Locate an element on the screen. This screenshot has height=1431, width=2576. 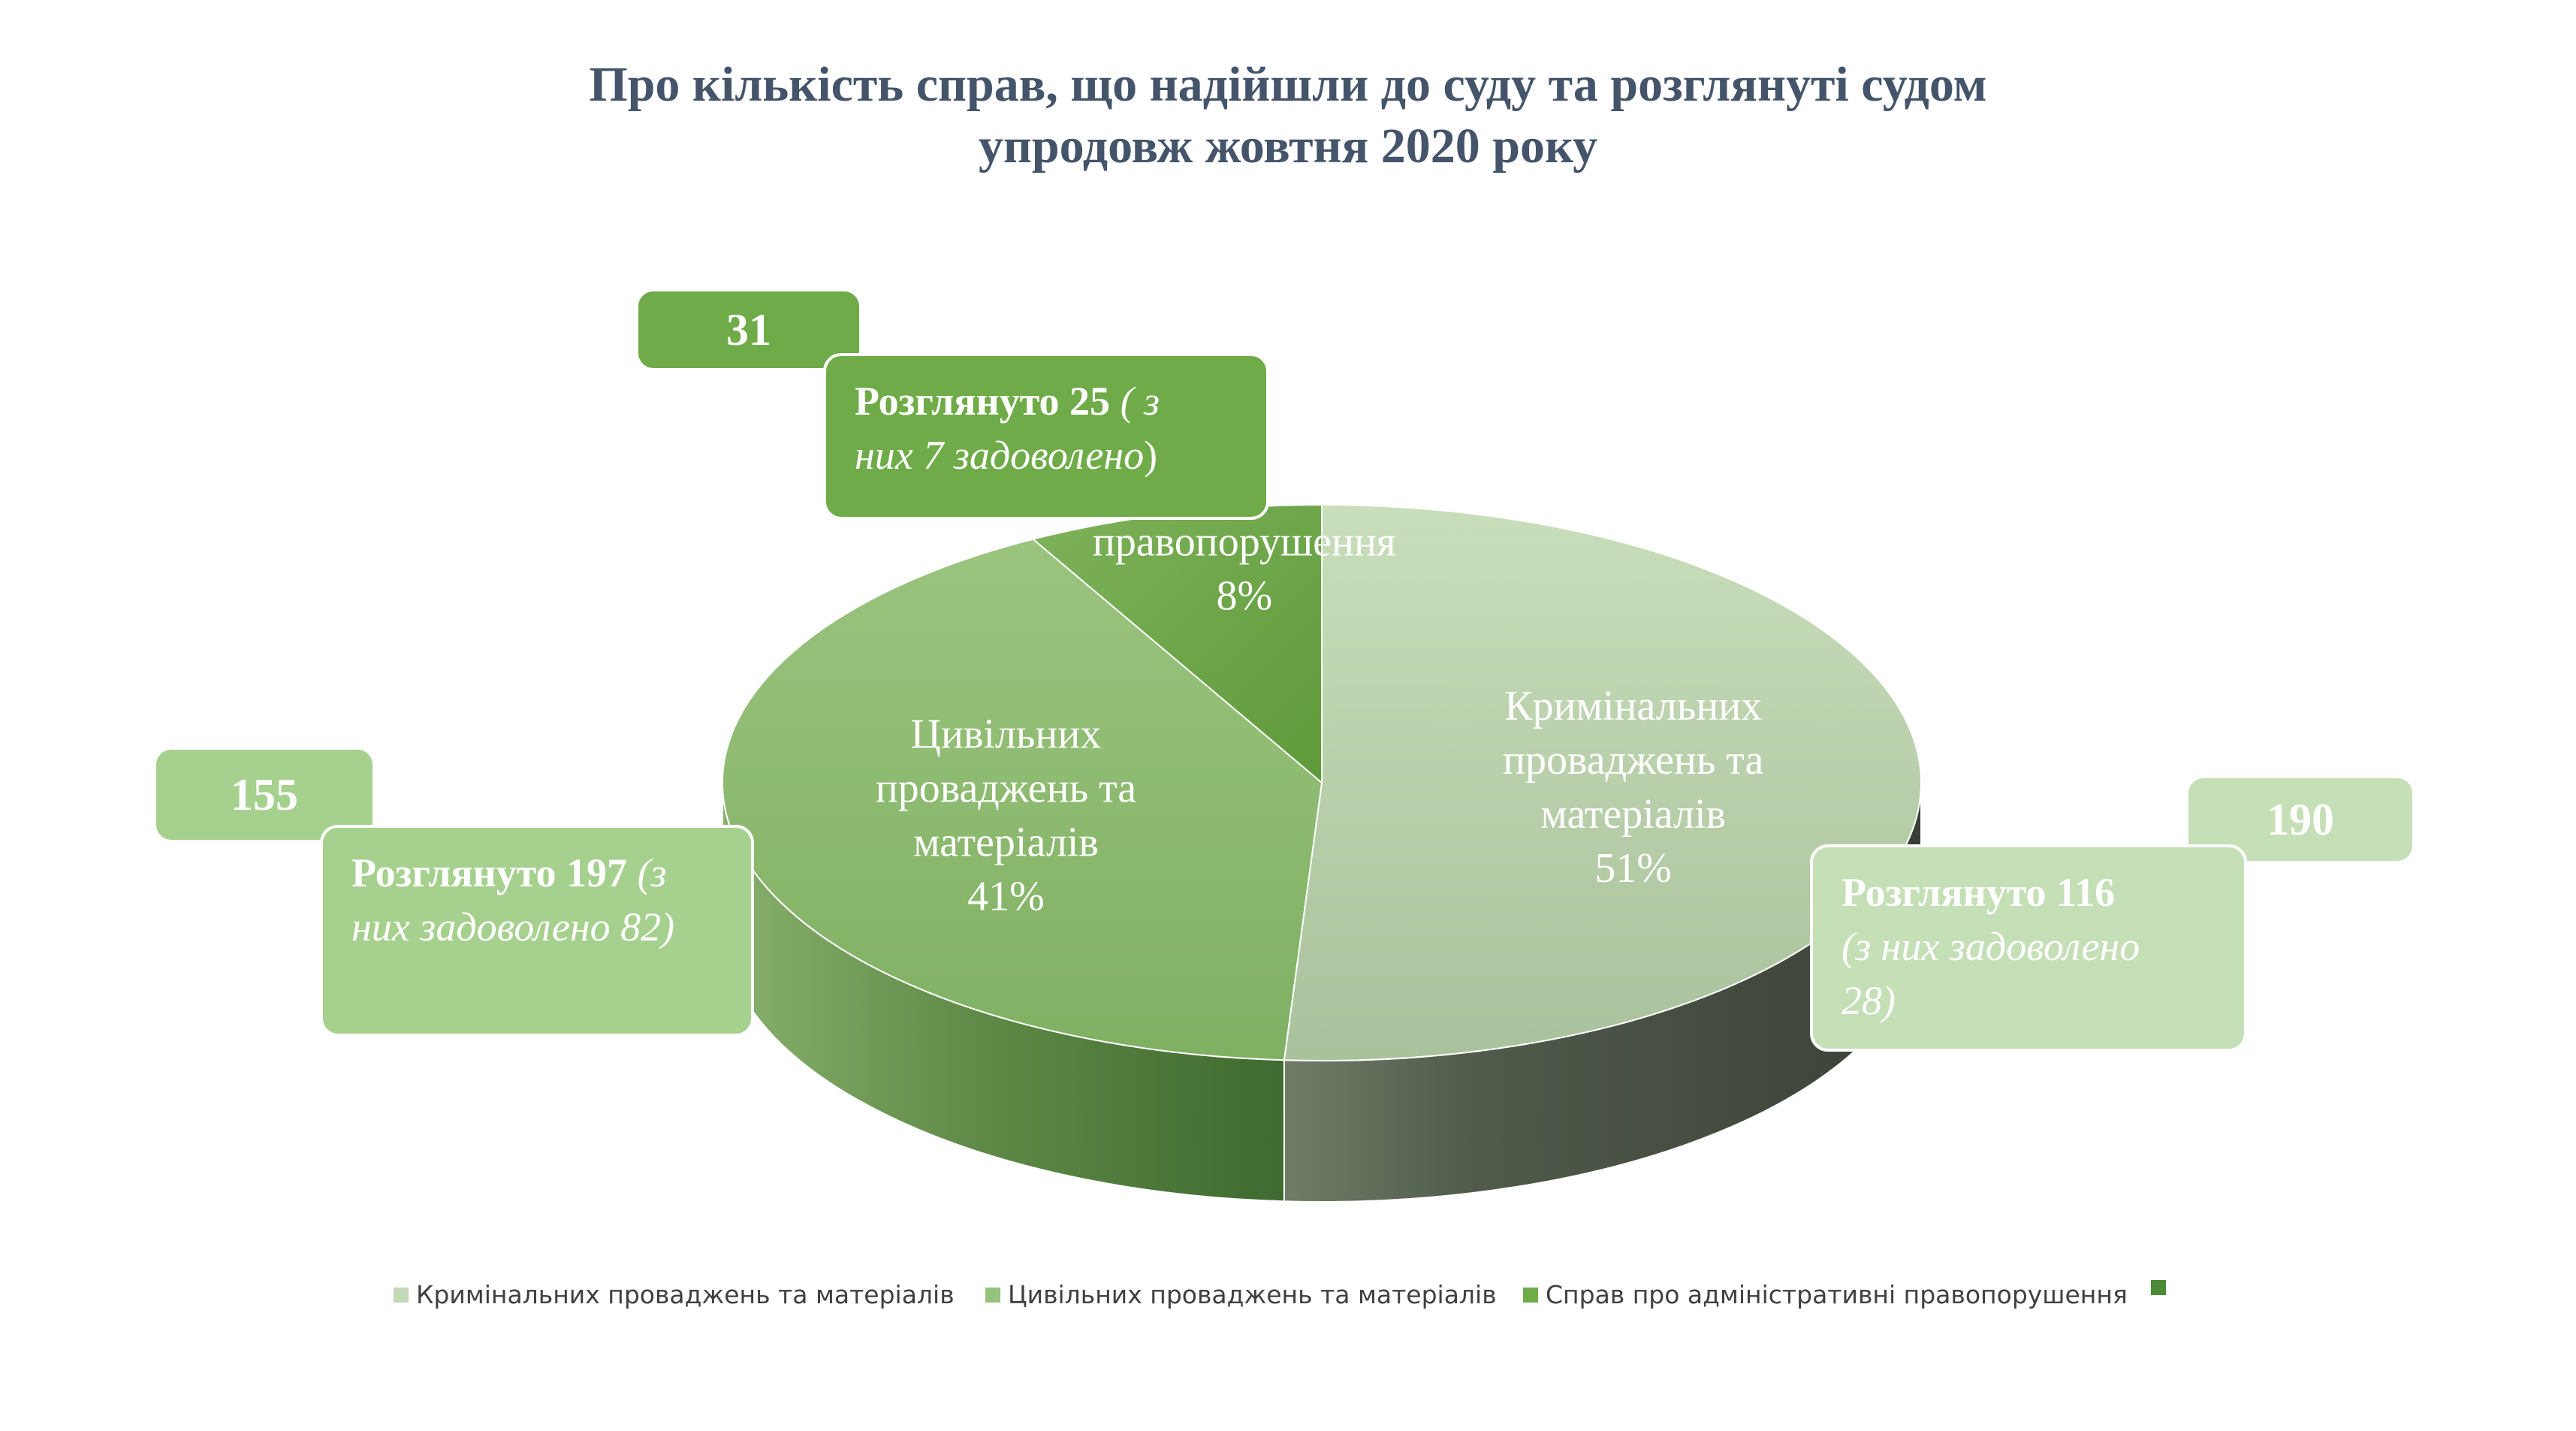
admin-reviewed-close: ) is located at coordinates (1151, 455).